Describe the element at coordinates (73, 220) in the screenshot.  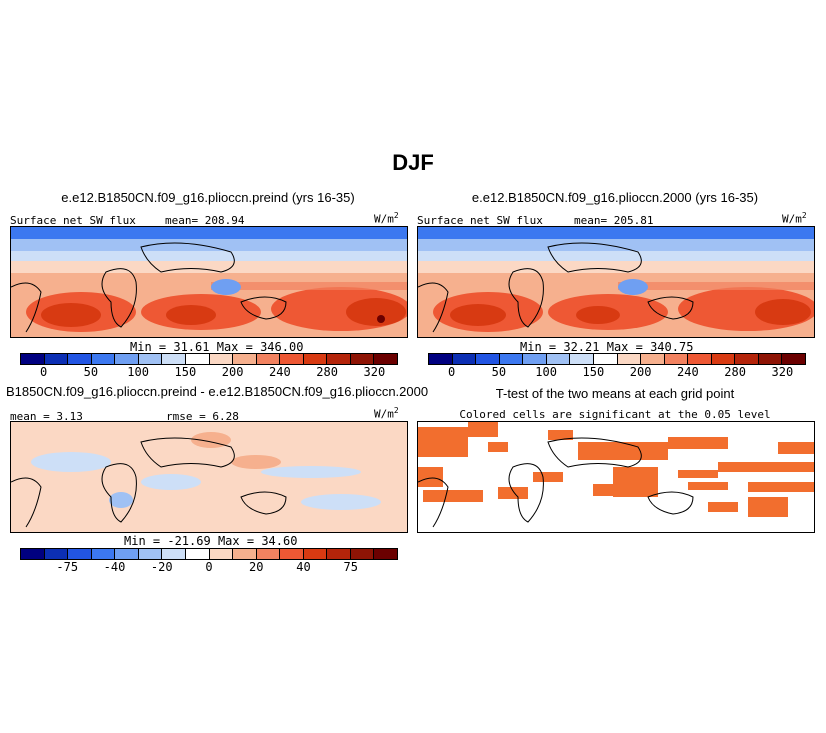
I see `panel-preind-label: Surface net SW flux` at that location.